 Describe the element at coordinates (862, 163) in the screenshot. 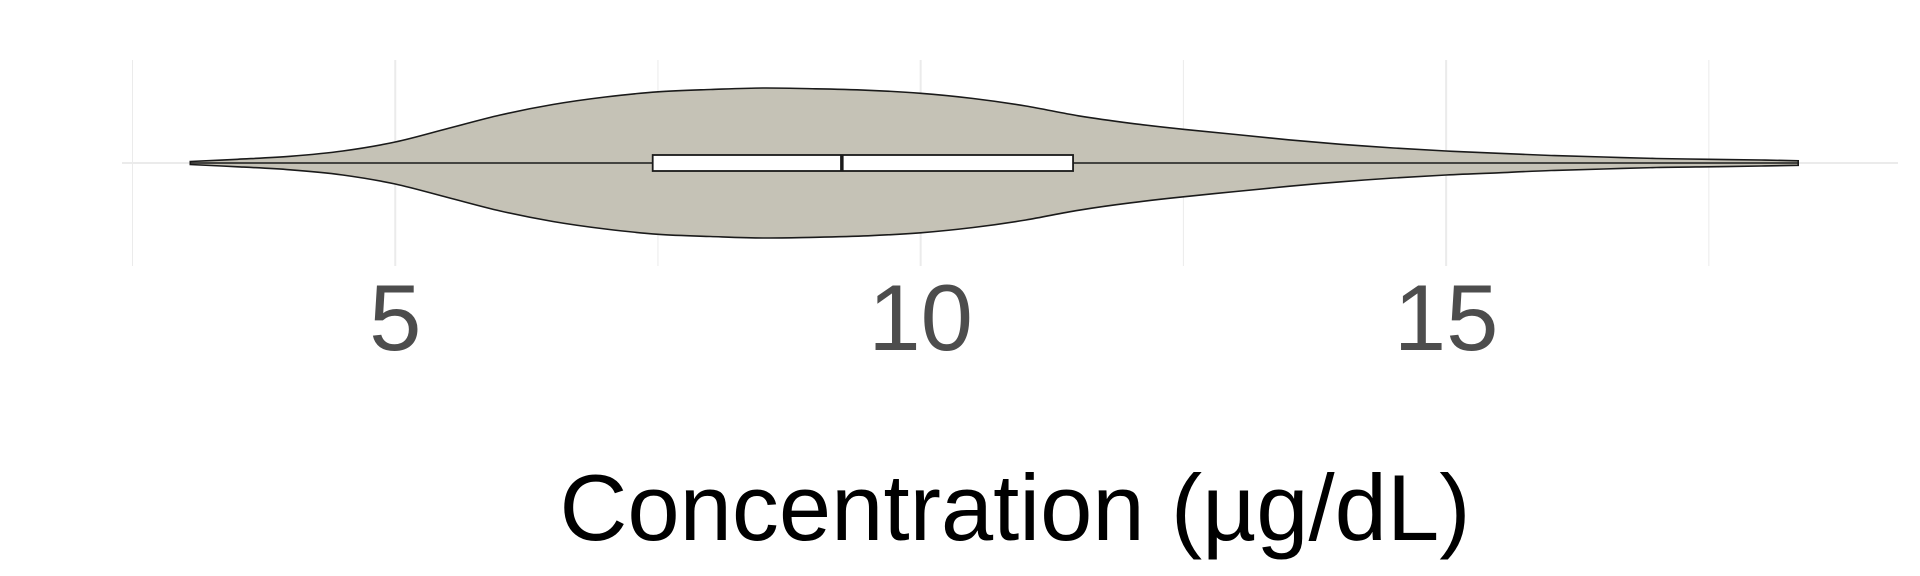

I see `box-iqr` at that location.